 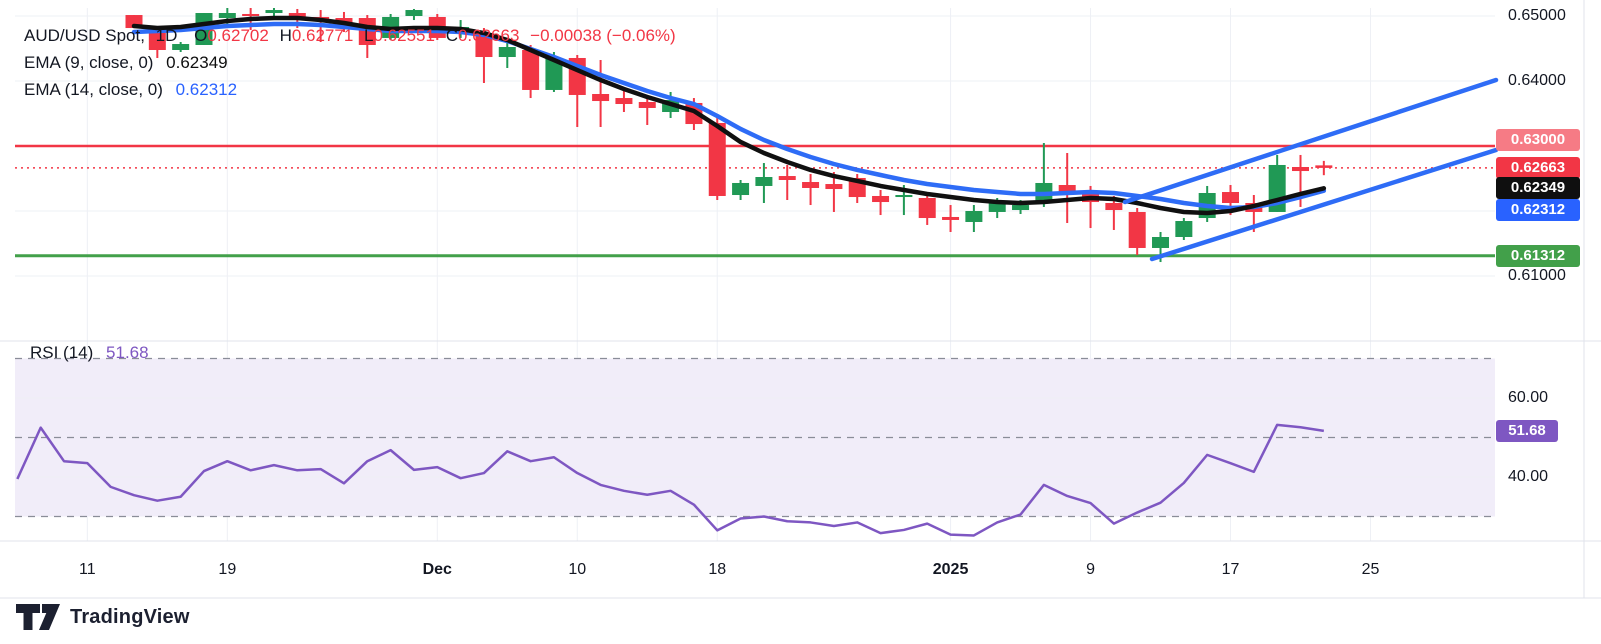 I want to click on rsi-legend-row: RSI (14) 51.68, so click(x=89, y=353).